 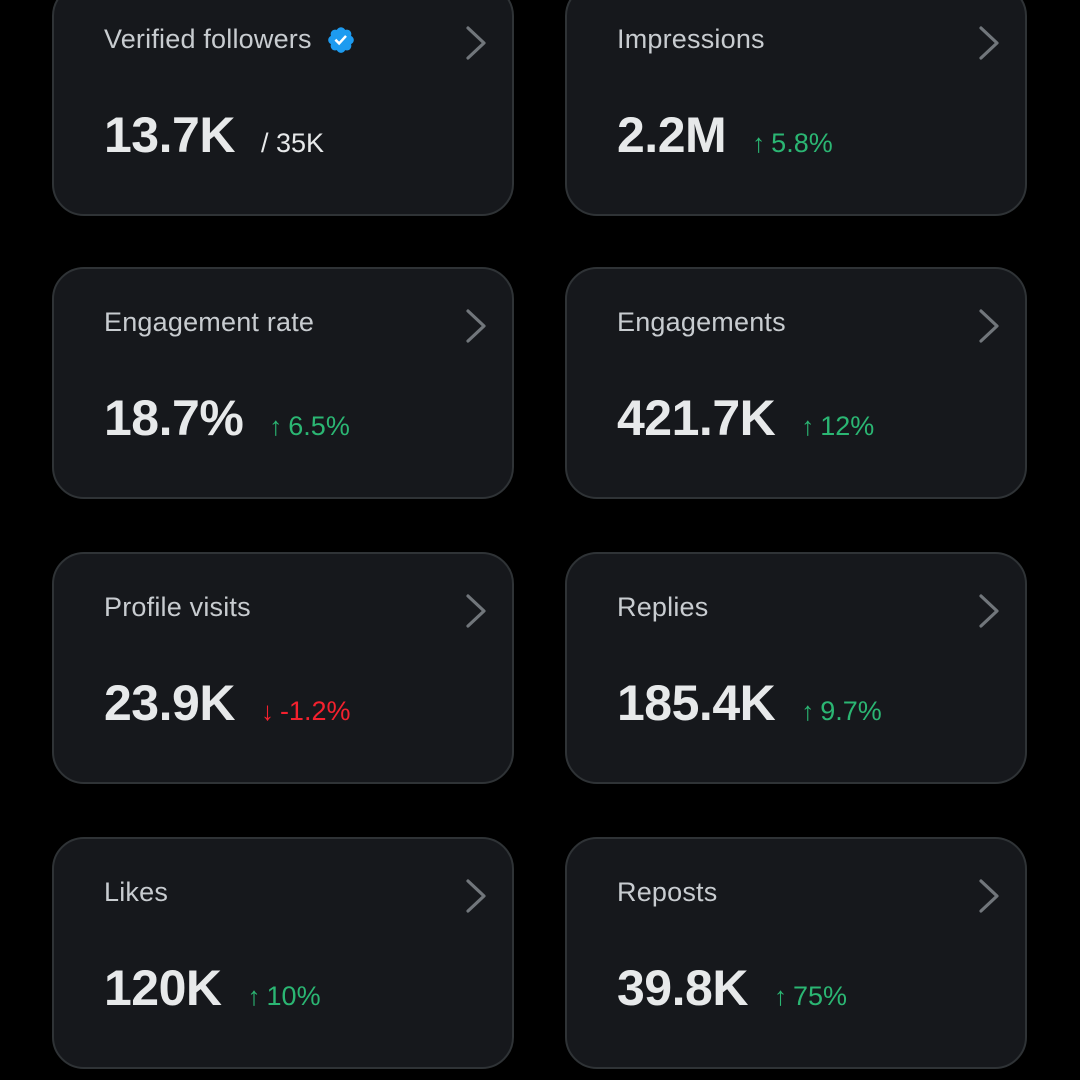 I want to click on card-change-text: 9.7%, so click(x=851, y=711).